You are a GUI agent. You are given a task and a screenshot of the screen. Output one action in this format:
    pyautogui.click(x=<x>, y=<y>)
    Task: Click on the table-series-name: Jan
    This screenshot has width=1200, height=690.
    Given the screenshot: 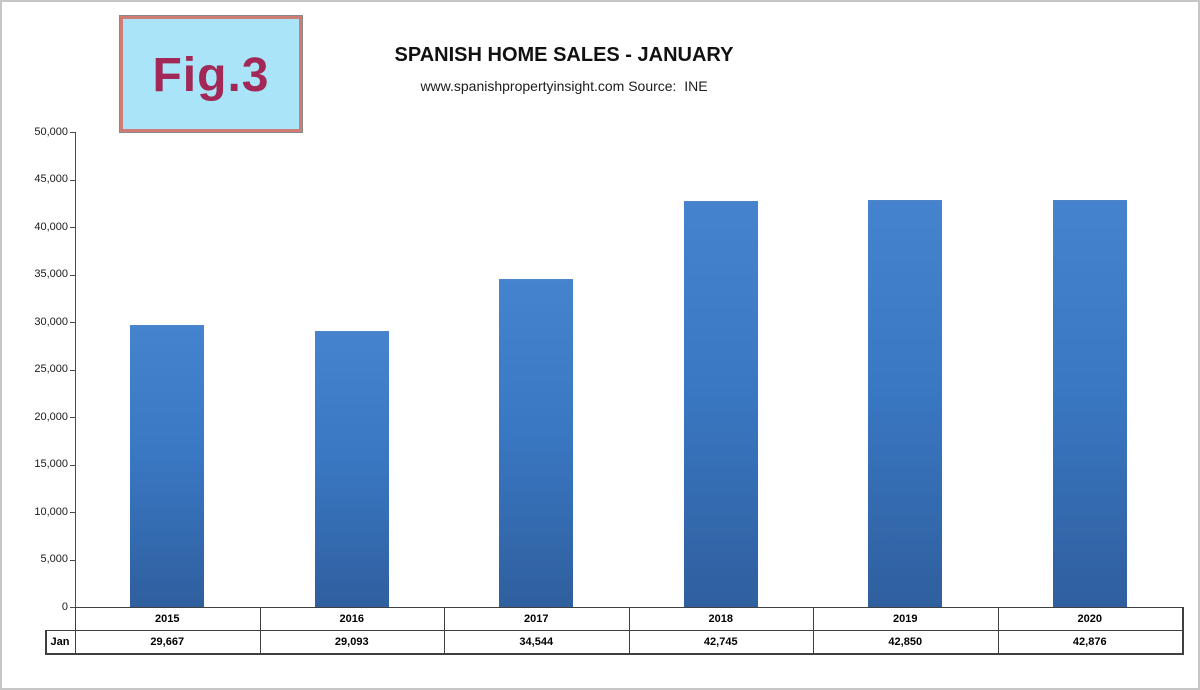 What is the action you would take?
    pyautogui.click(x=60, y=641)
    